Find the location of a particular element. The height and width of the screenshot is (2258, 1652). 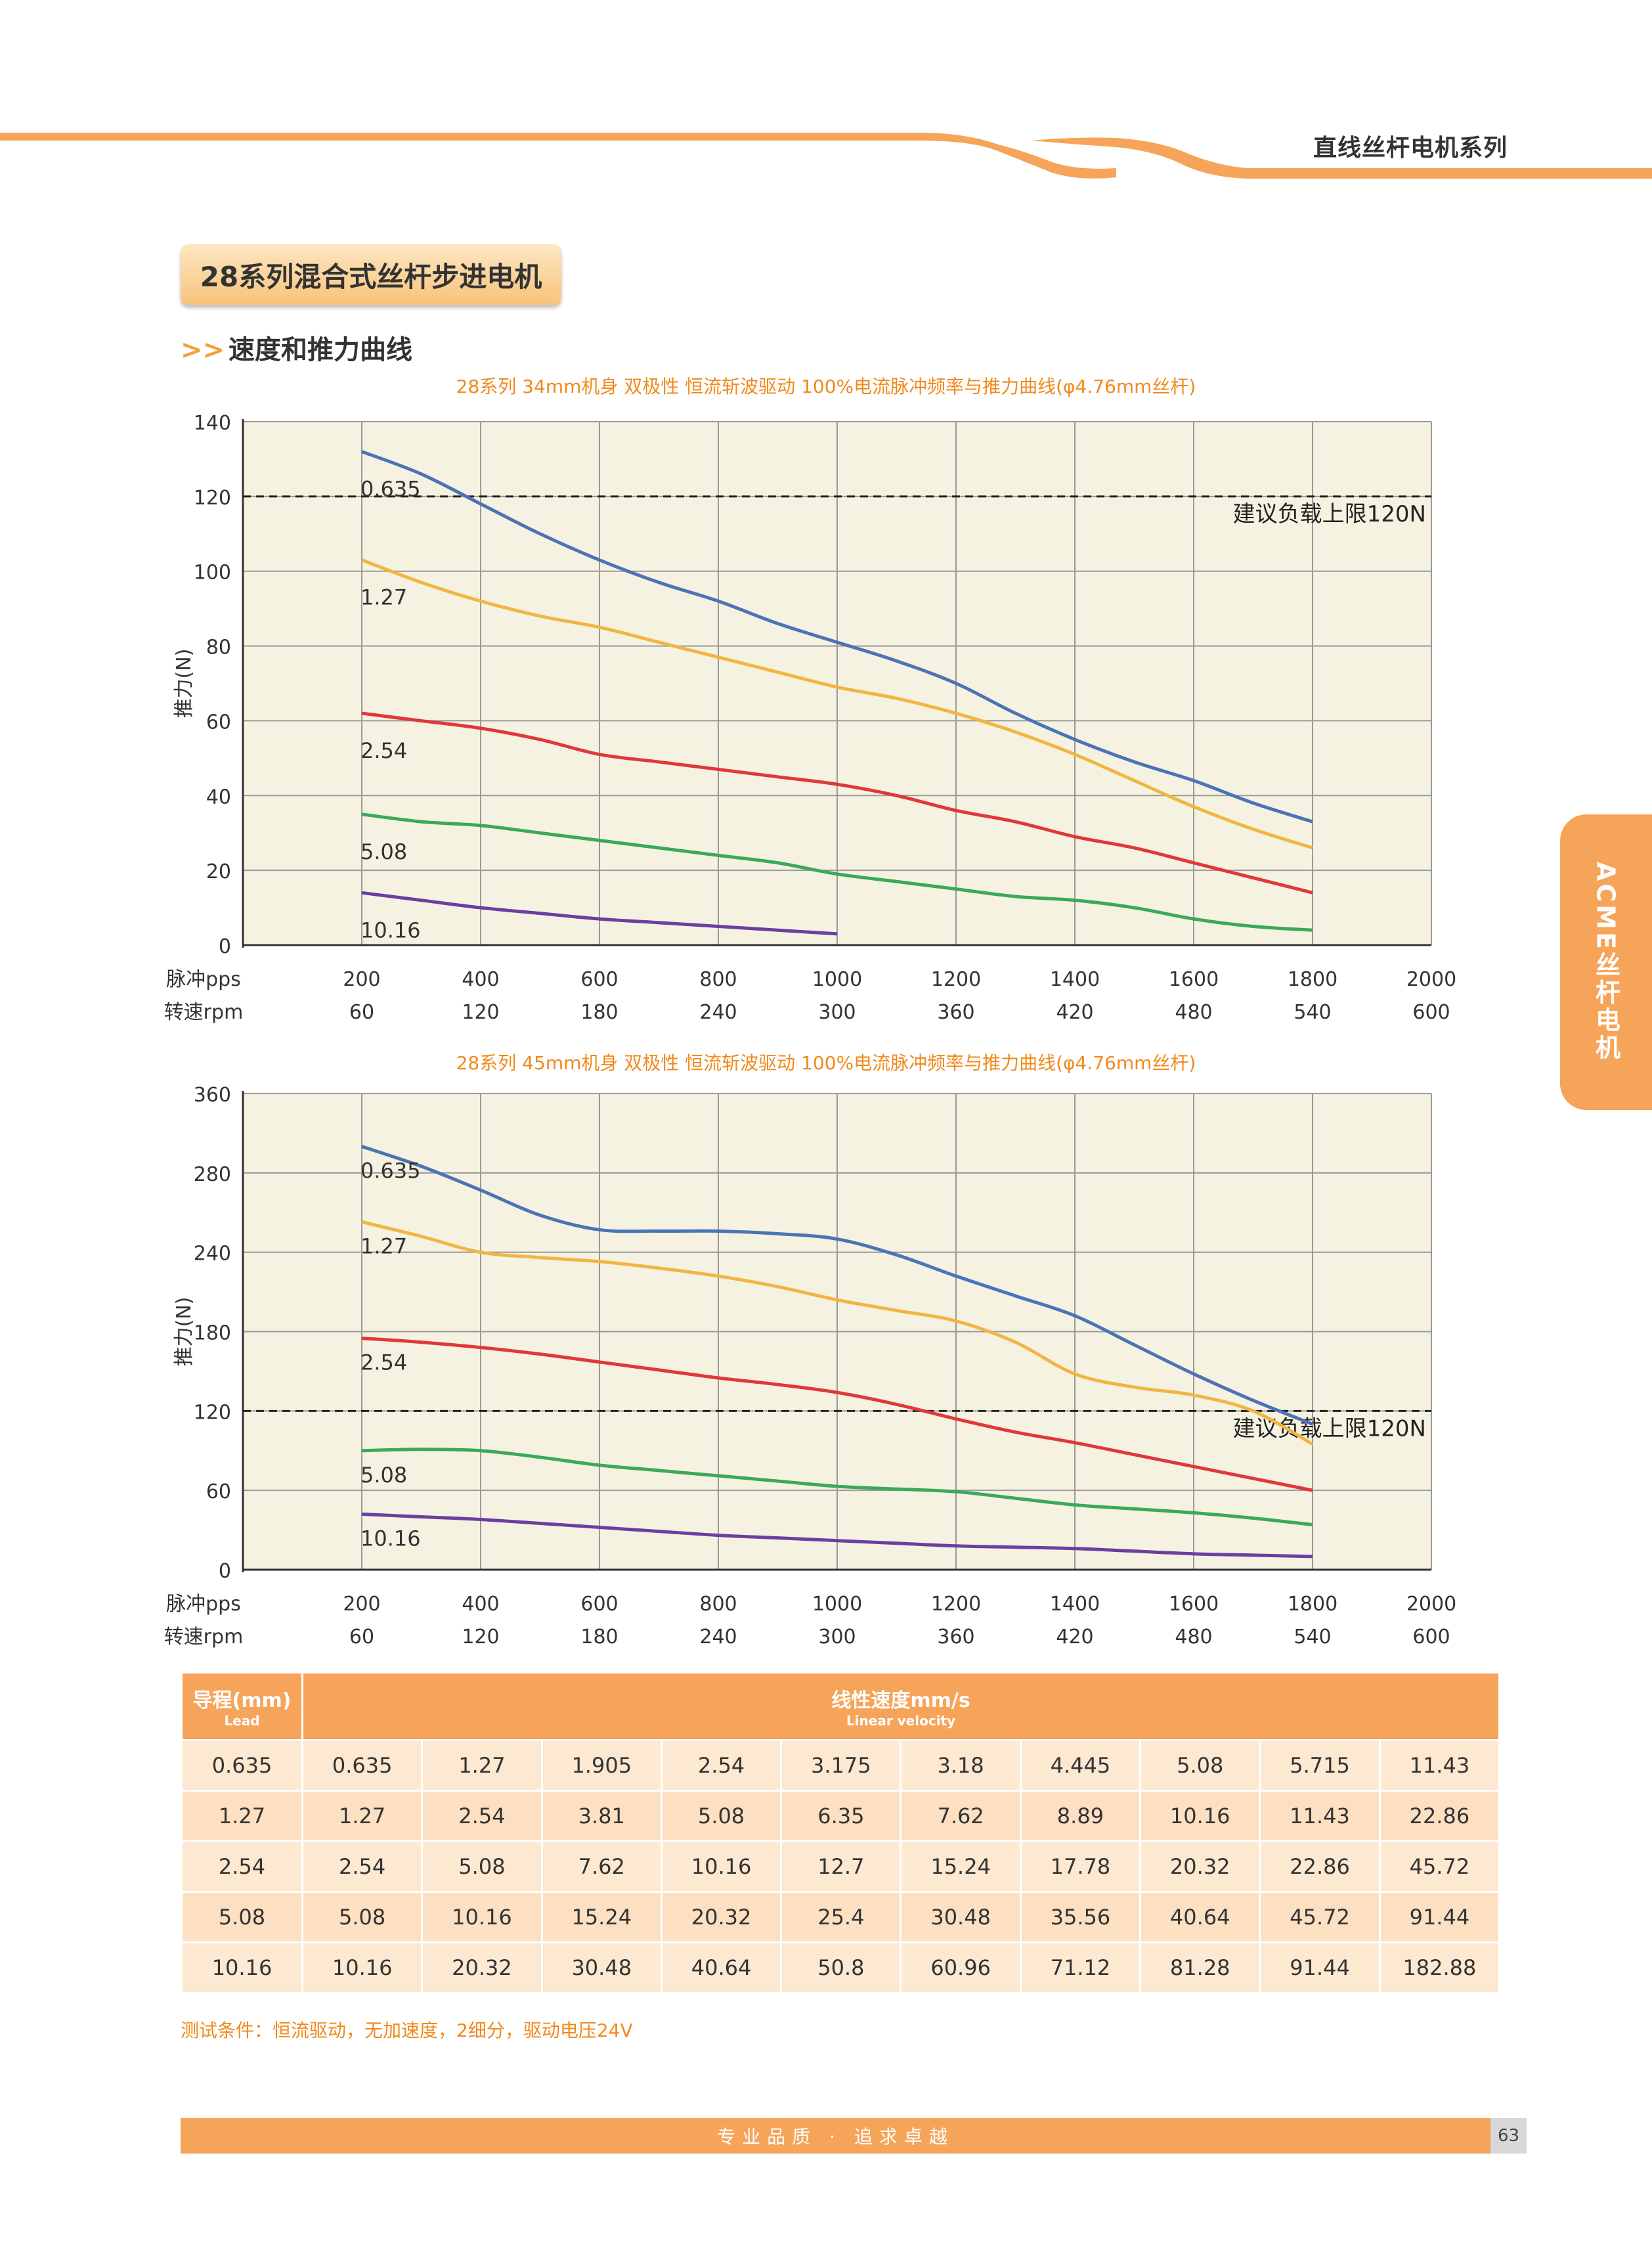

x2-tick-label: 120 is located at coordinates (480, 1637).